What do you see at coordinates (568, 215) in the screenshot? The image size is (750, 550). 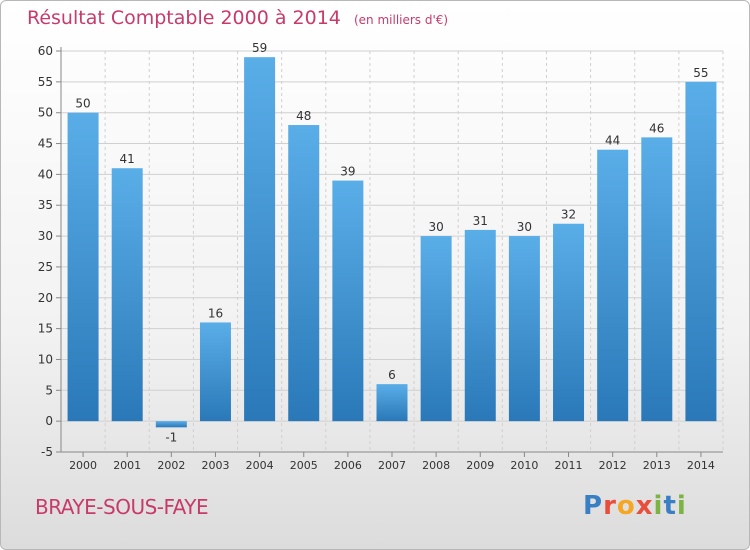 I see `data-label-2011: 32` at bounding box center [568, 215].